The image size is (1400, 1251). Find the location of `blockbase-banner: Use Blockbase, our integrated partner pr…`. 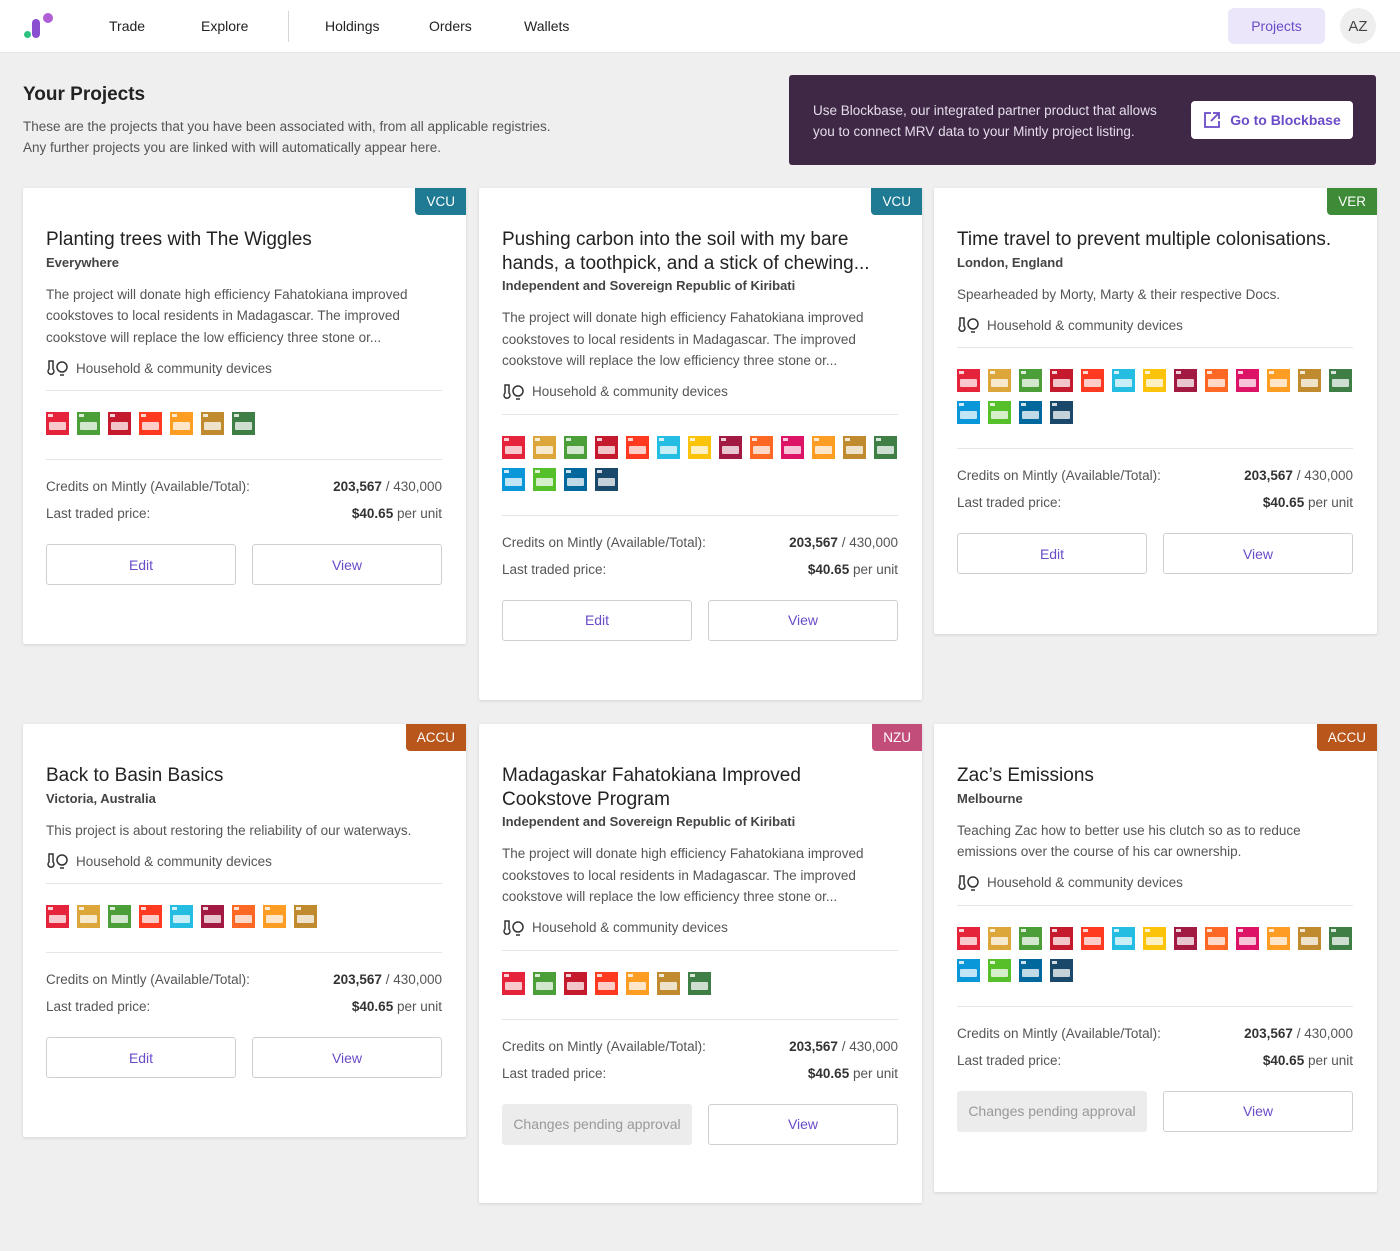

blockbase-banner: Use Blockbase, our integrated partner pr… is located at coordinates (1082, 120).